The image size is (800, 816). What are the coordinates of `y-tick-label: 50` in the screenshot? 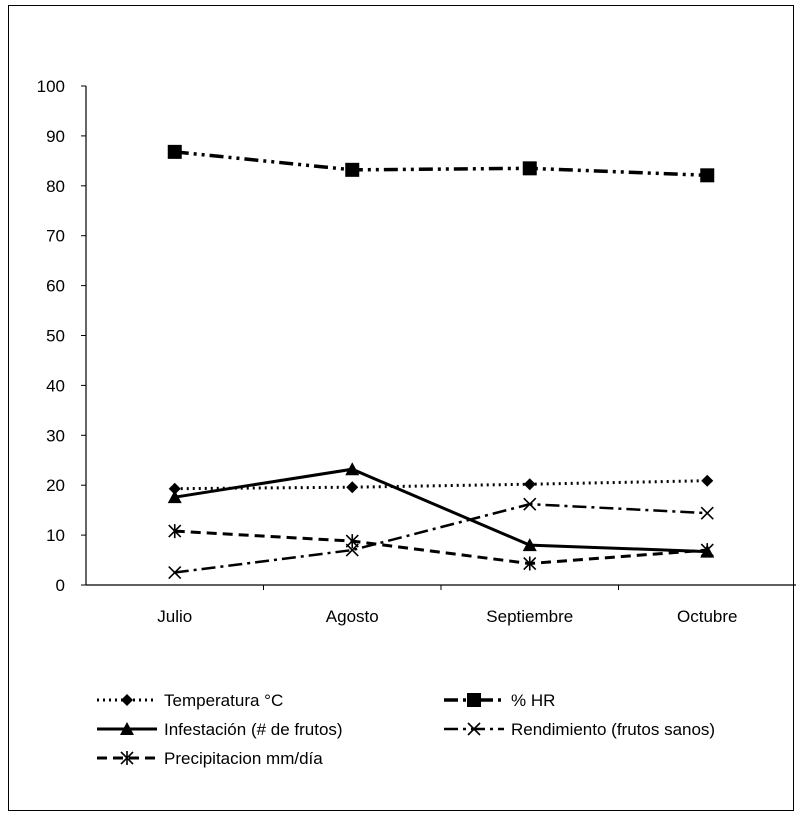 It's located at (55, 336).